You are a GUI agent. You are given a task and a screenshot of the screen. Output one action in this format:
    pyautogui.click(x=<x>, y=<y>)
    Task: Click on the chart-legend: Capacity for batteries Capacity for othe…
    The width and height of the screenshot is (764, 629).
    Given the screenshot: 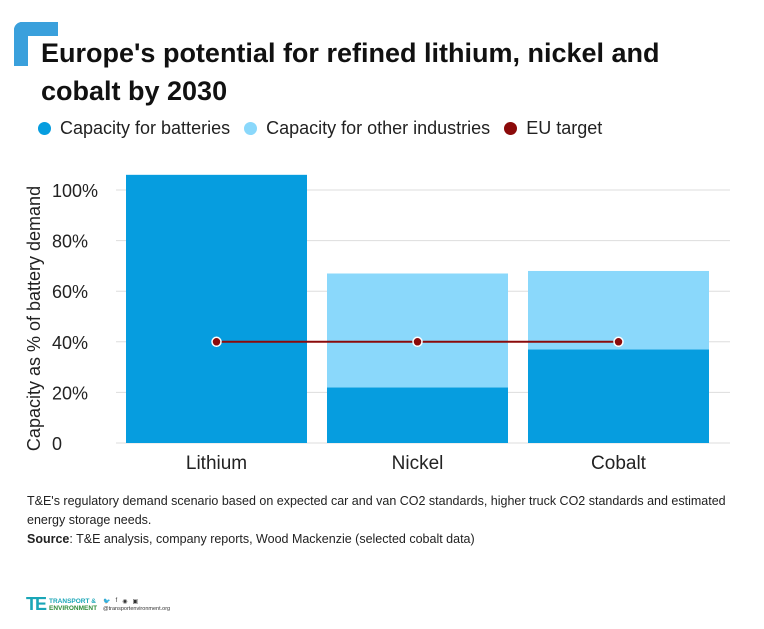 What is the action you would take?
    pyautogui.click(x=327, y=128)
    